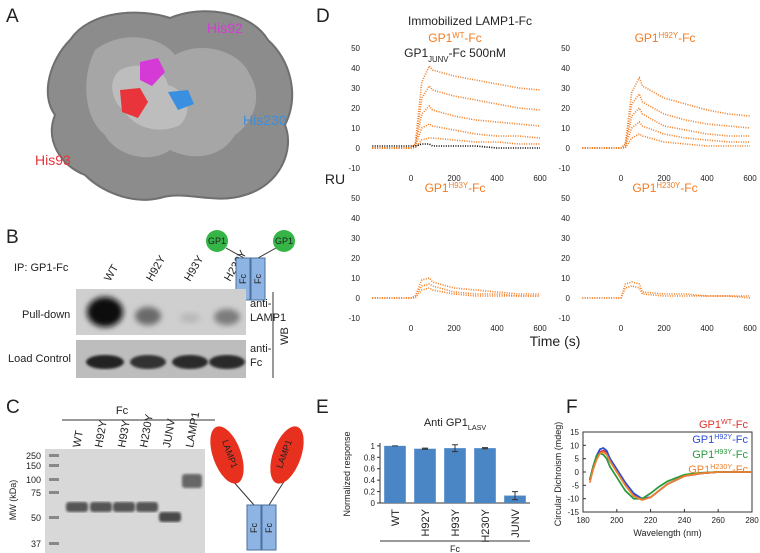  What do you see at coordinates (33, 466) in the screenshot?
I see `mw-marker: 150` at bounding box center [33, 466].